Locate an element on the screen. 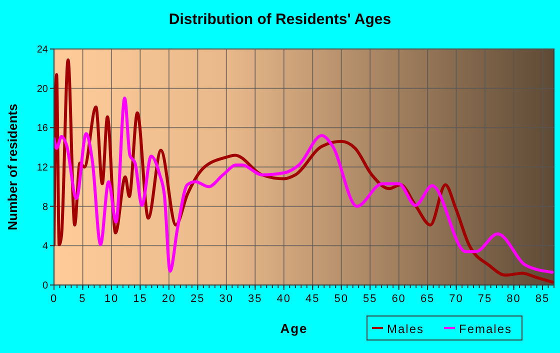 This screenshot has height=353, width=560. x-tick-label: 60 is located at coordinates (399, 299).